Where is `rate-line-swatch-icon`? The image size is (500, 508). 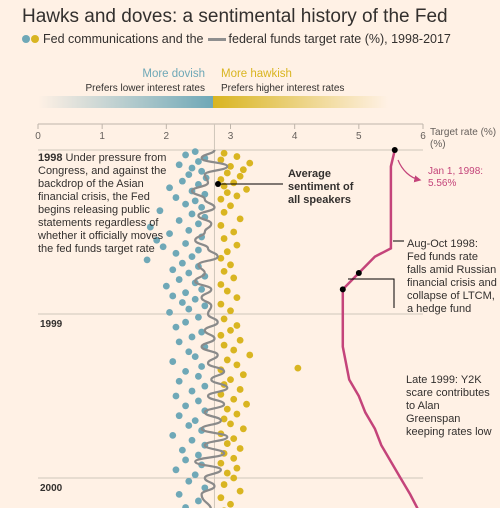
rate-line-swatch-icon is located at coordinates (216, 39).